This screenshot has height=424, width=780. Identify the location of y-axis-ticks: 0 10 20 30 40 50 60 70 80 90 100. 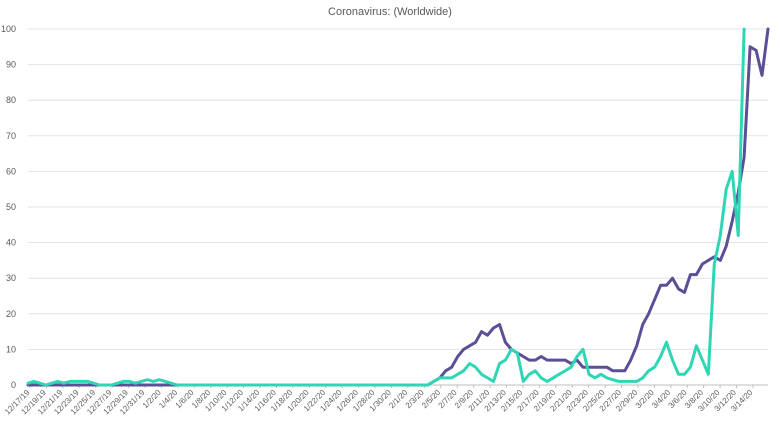
(8, 207).